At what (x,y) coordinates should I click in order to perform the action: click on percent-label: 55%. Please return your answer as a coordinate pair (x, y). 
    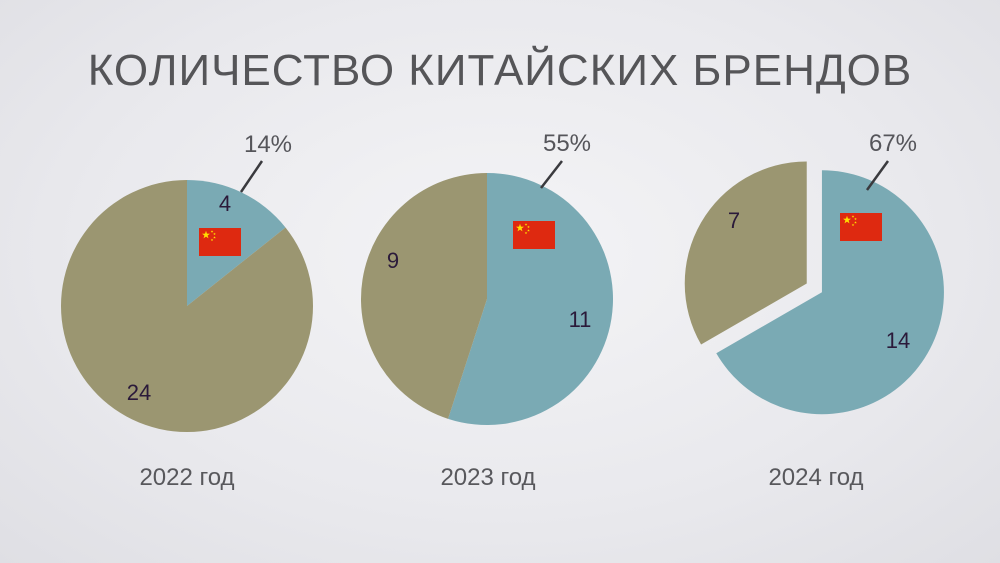
    Looking at the image, I should click on (567, 143).